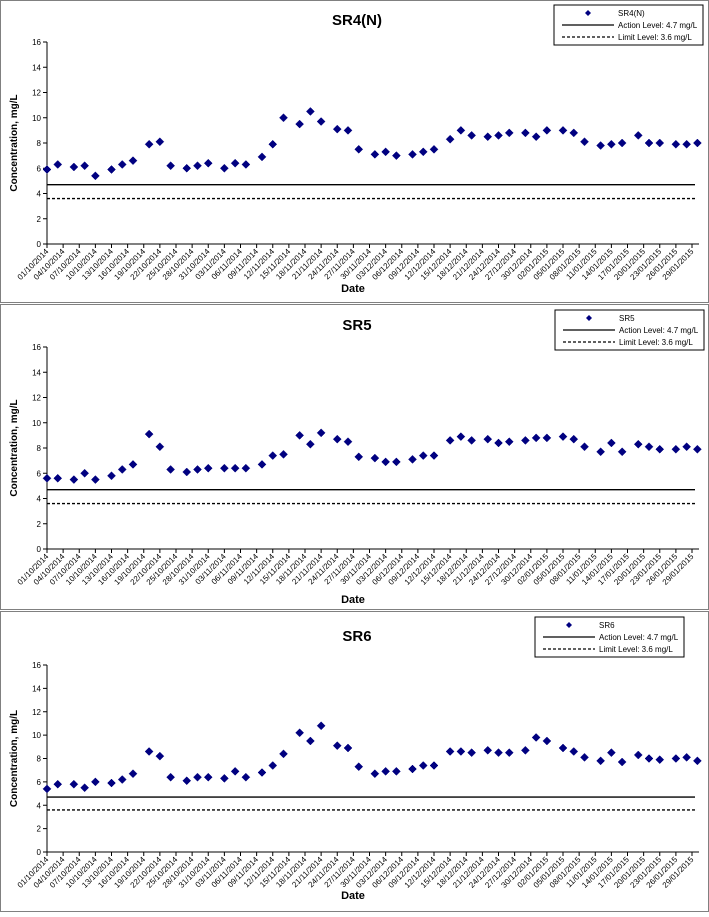 Image resolution: width=709 pixels, height=917 pixels. I want to click on legend-label: SR4(N), so click(631, 13).